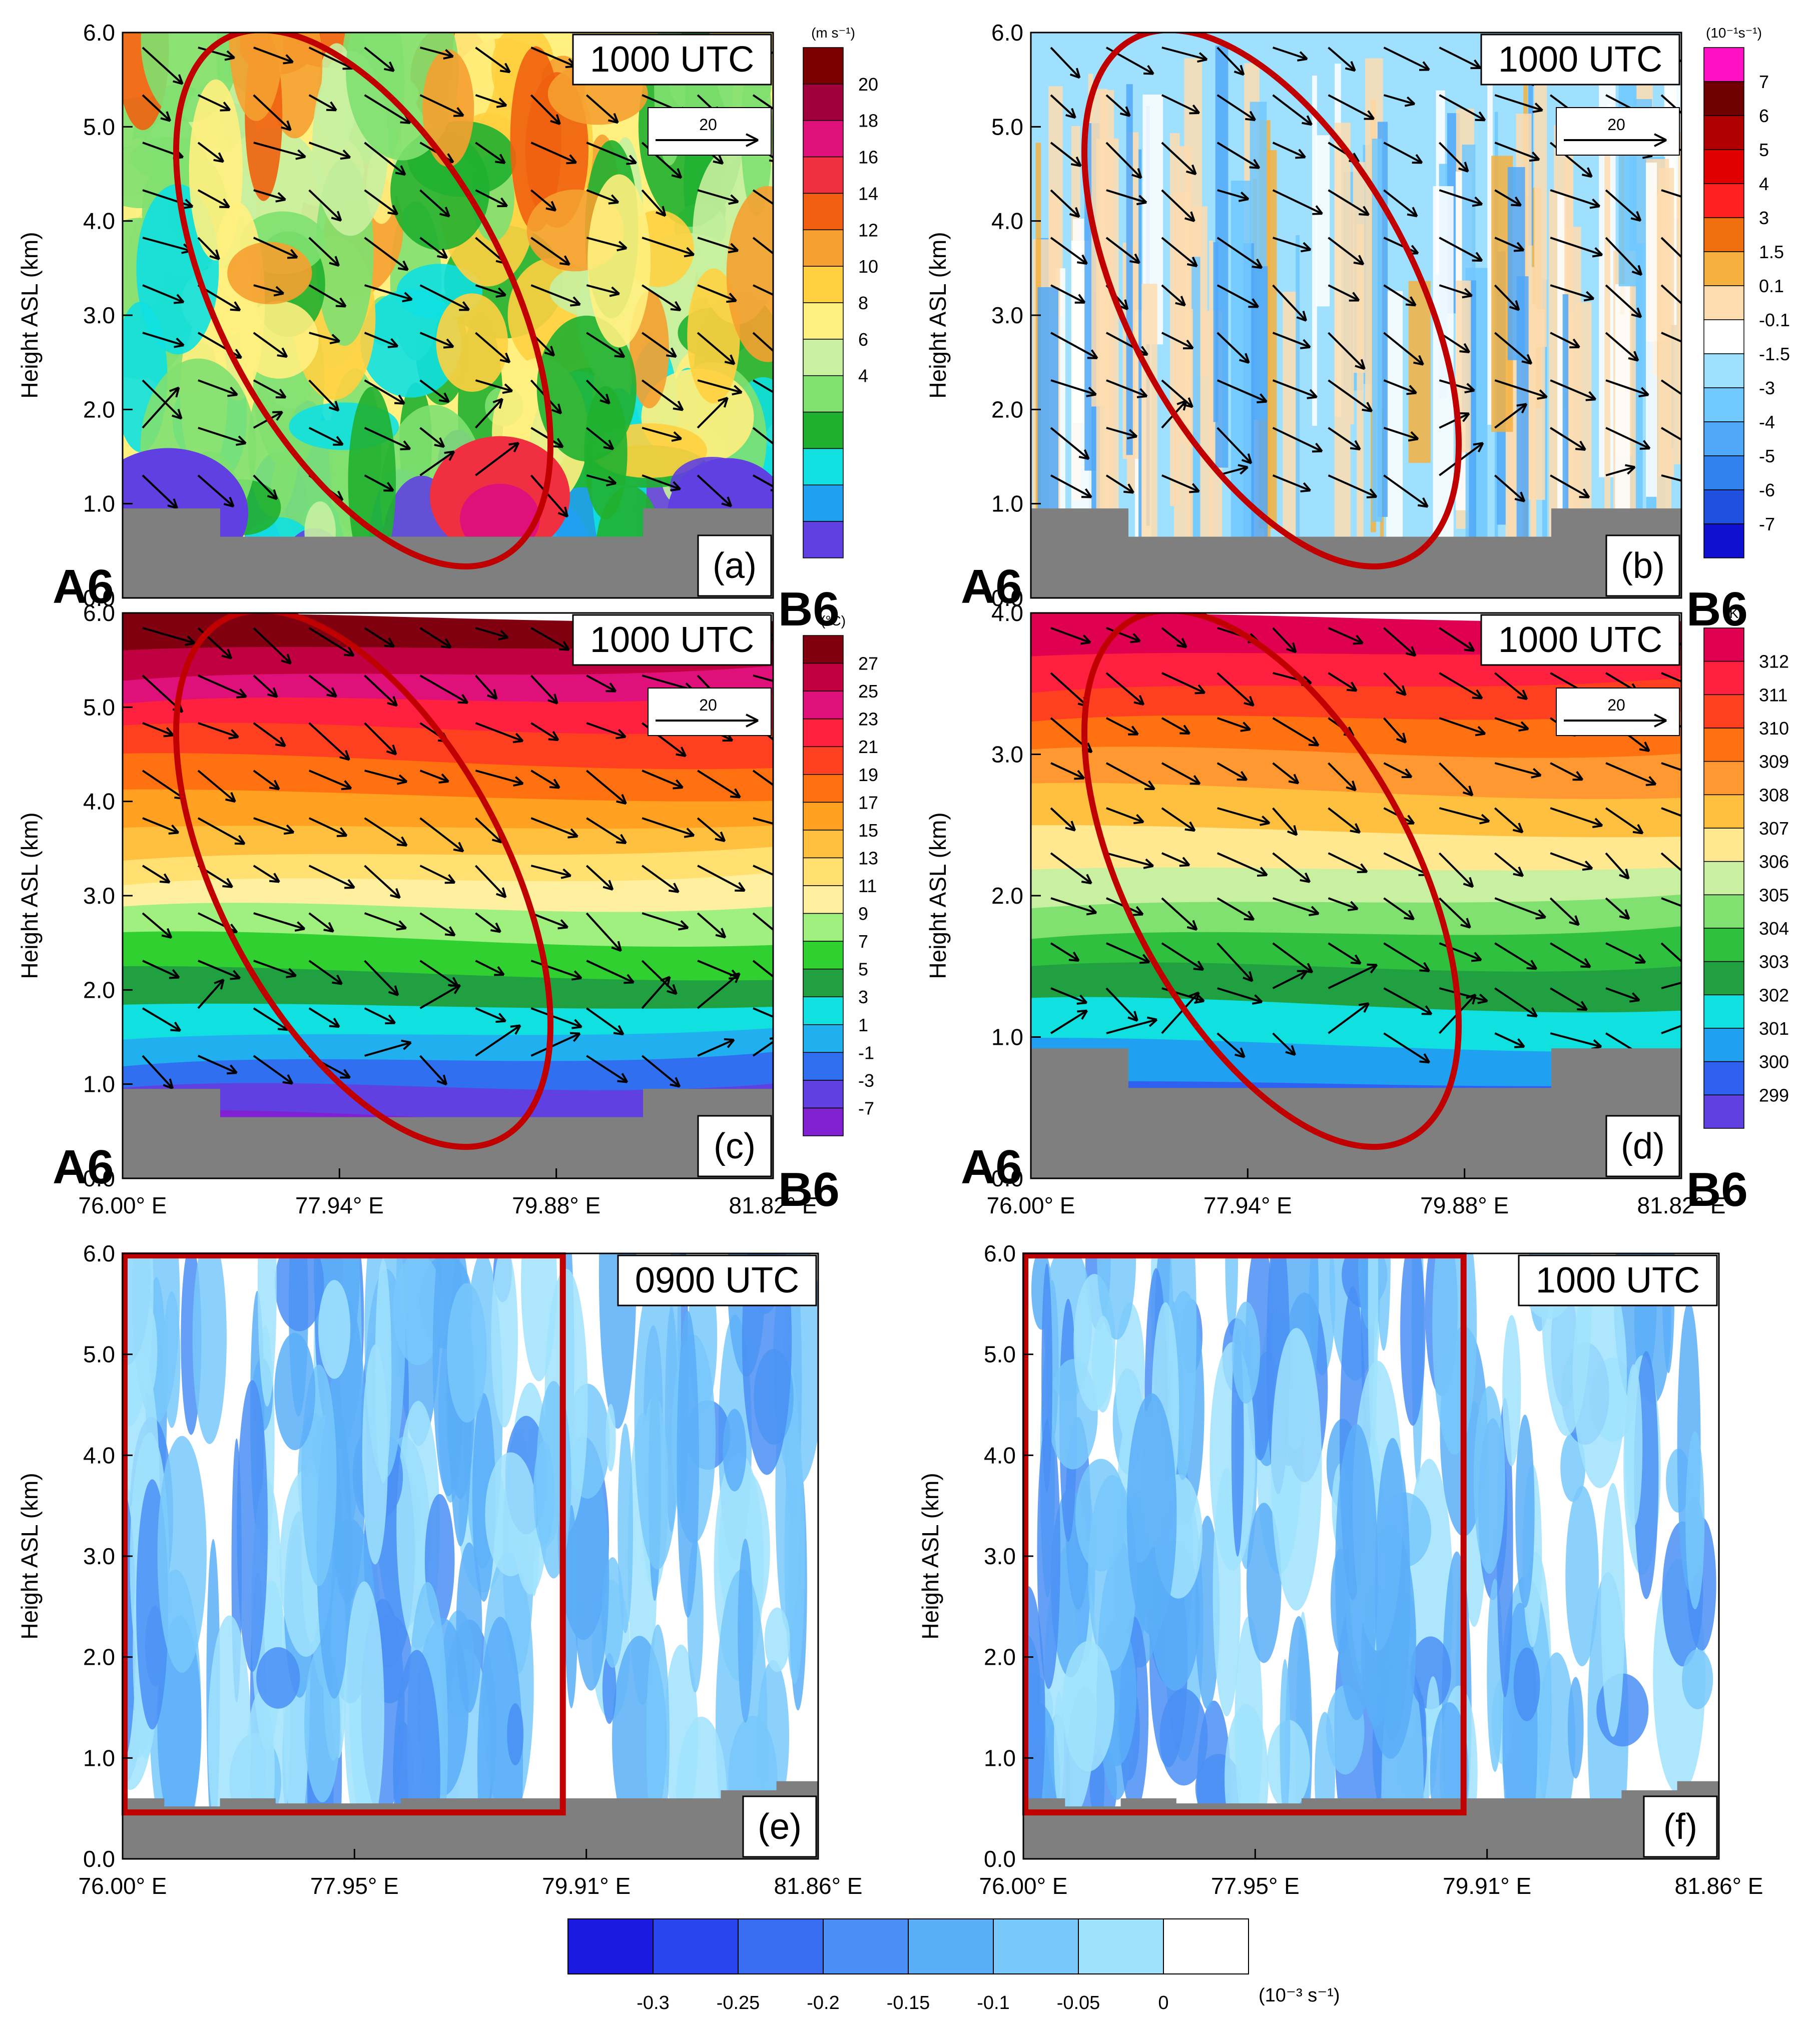  What do you see at coordinates (868, 858) in the screenshot?
I see `colorbar-label: 13` at bounding box center [868, 858].